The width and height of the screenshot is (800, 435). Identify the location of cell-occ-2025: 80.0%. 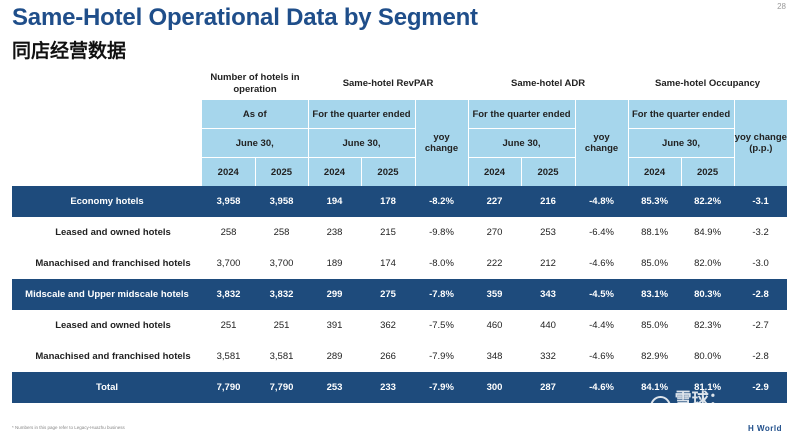
(708, 356).